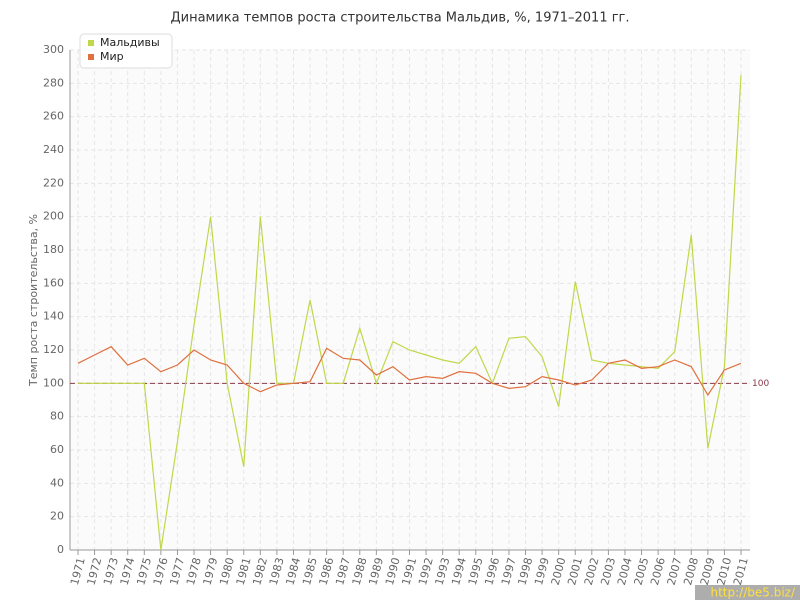 The image size is (800, 600). I want to click on series-line, so click(409, 371).